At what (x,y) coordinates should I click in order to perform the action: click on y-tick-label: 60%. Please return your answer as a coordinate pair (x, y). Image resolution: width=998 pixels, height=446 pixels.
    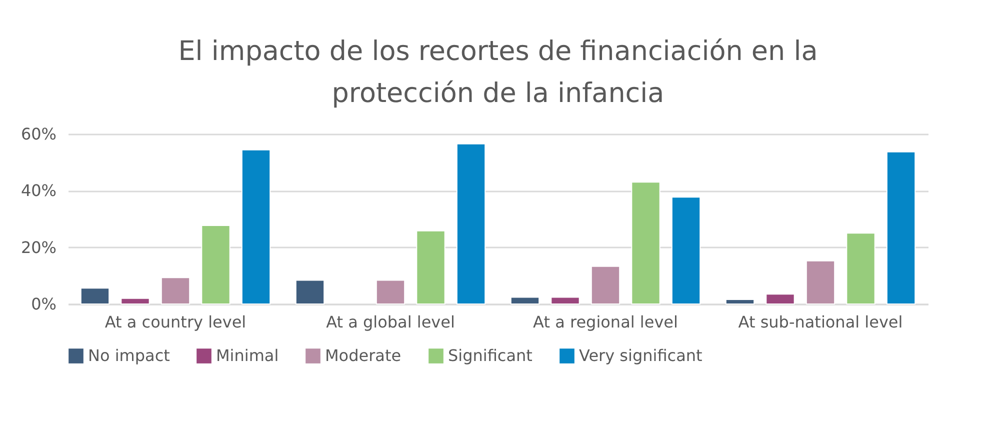
    Looking at the image, I should click on (38, 134).